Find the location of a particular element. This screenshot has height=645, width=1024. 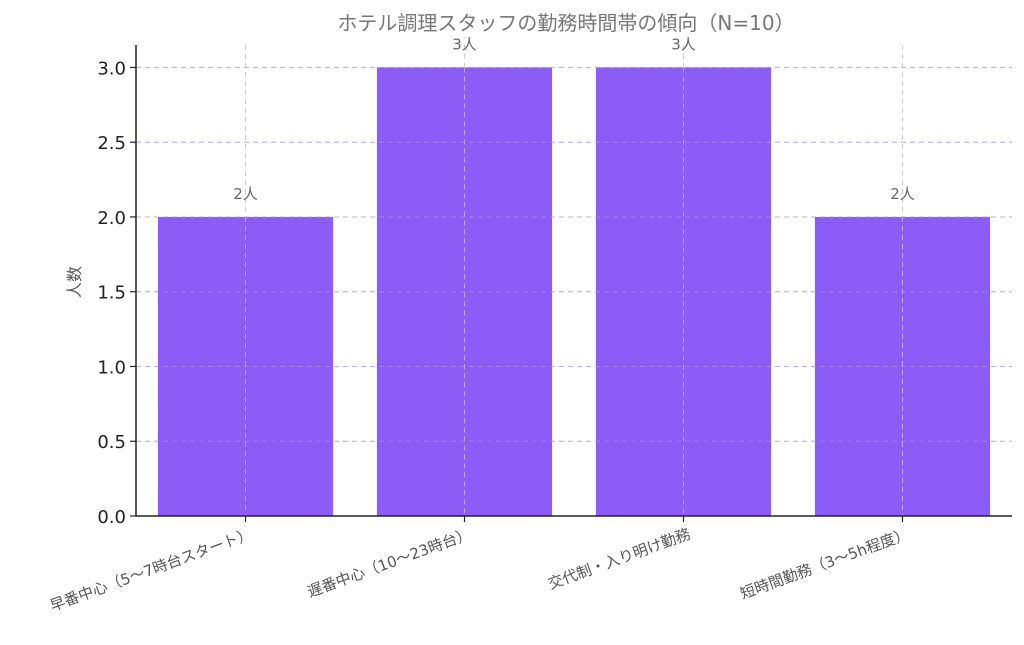

x-tick-label: 短時間勤務（3〜5h程度） is located at coordinates (825, 564).